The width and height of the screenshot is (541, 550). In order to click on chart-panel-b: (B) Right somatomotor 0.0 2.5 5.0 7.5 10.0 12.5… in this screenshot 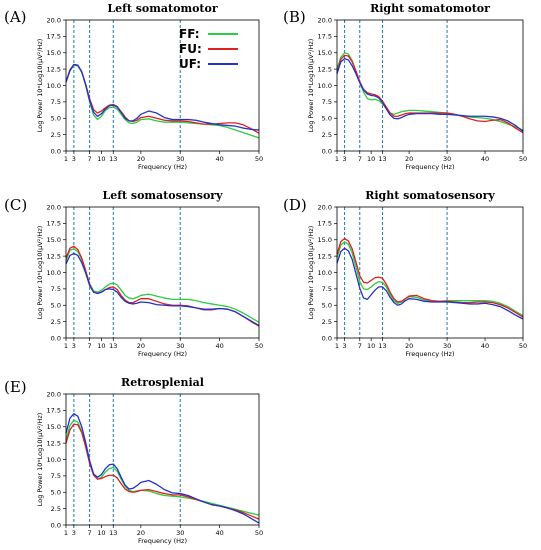, I will do `click(405, 86)`.